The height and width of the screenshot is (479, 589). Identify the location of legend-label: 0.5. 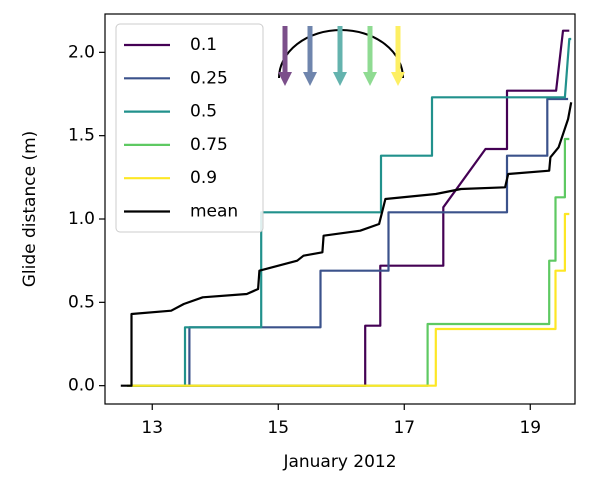
(203, 112).